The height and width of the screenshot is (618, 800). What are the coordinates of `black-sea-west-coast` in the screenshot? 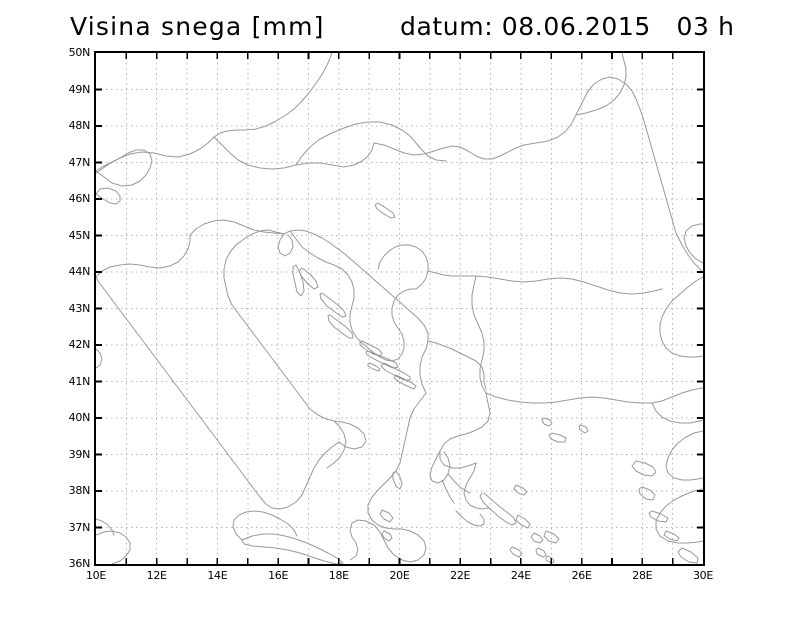 It's located at (681, 317).